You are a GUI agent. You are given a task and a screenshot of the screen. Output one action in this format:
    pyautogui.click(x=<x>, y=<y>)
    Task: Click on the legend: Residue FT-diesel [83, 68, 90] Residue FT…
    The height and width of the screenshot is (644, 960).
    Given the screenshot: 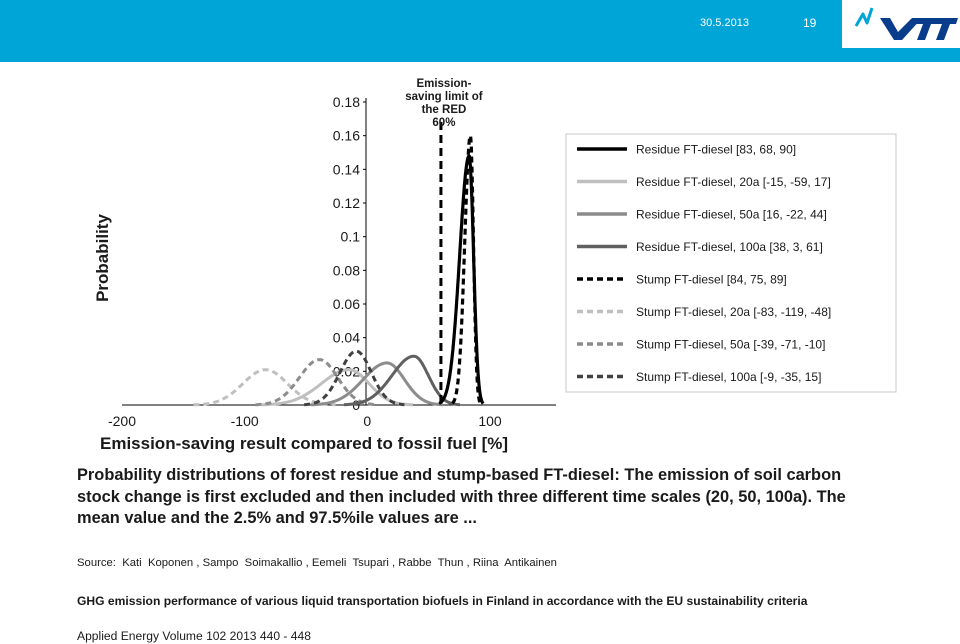 What is the action you would take?
    pyautogui.click(x=731, y=263)
    